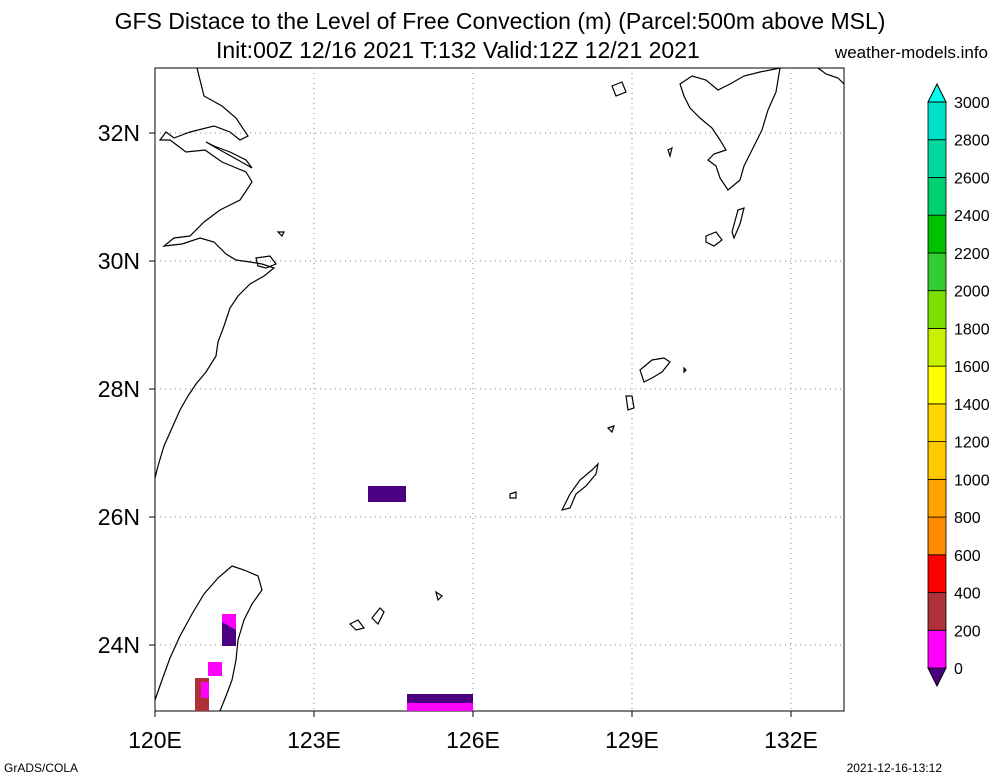  Describe the element at coordinates (972, 178) in the screenshot. I see `colorbar-label: 2600` at that location.